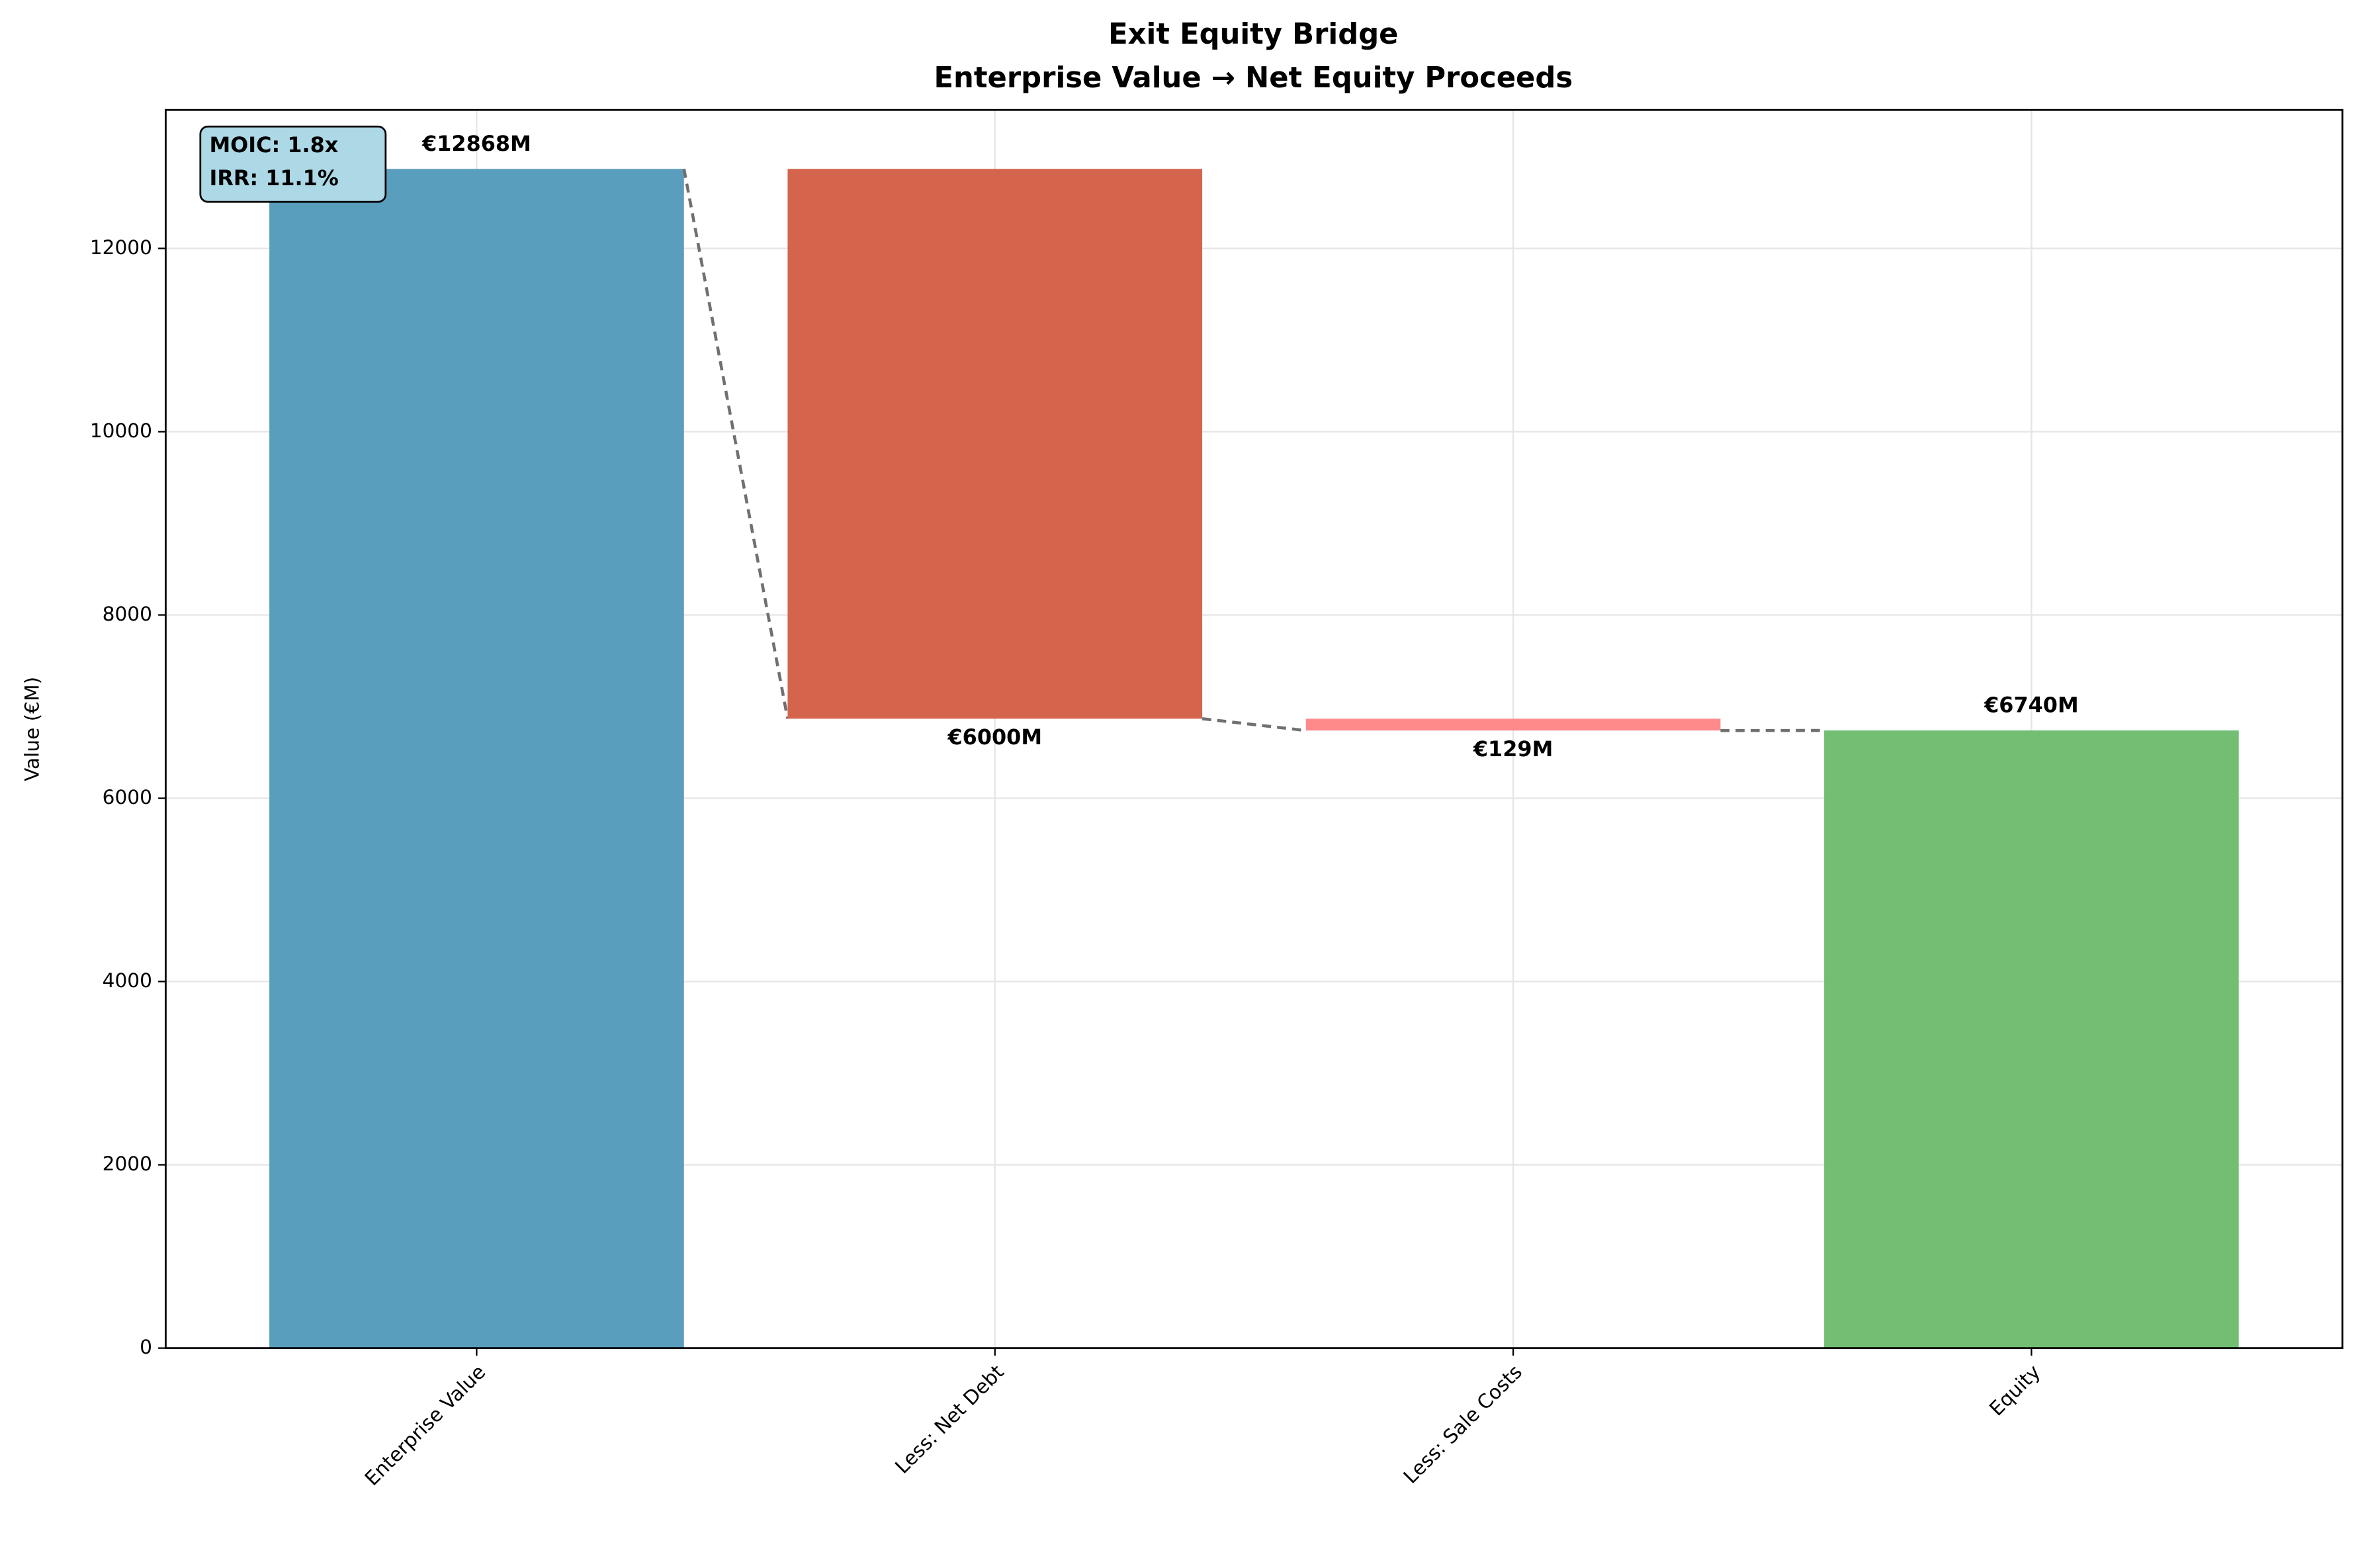 The width and height of the screenshot is (2362, 1568). I want to click on y-axis-label: Value (€M), so click(32, 729).